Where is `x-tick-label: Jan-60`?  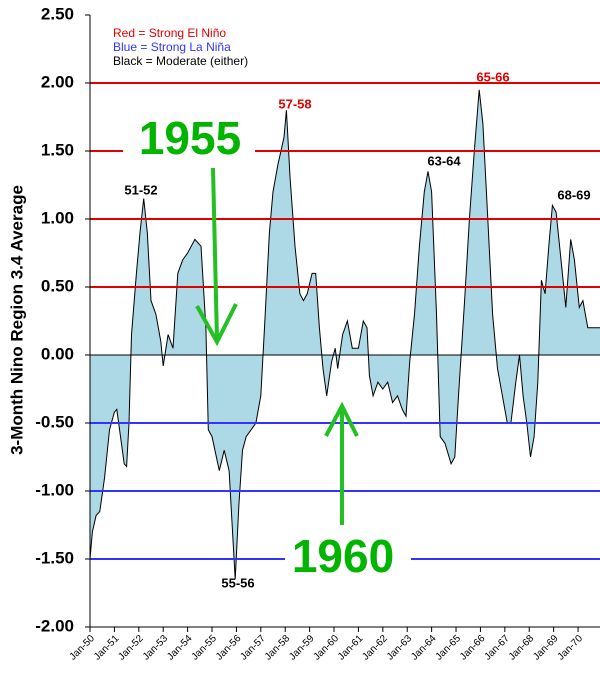 x-tick-label: Jan-60 is located at coordinates (327, 648).